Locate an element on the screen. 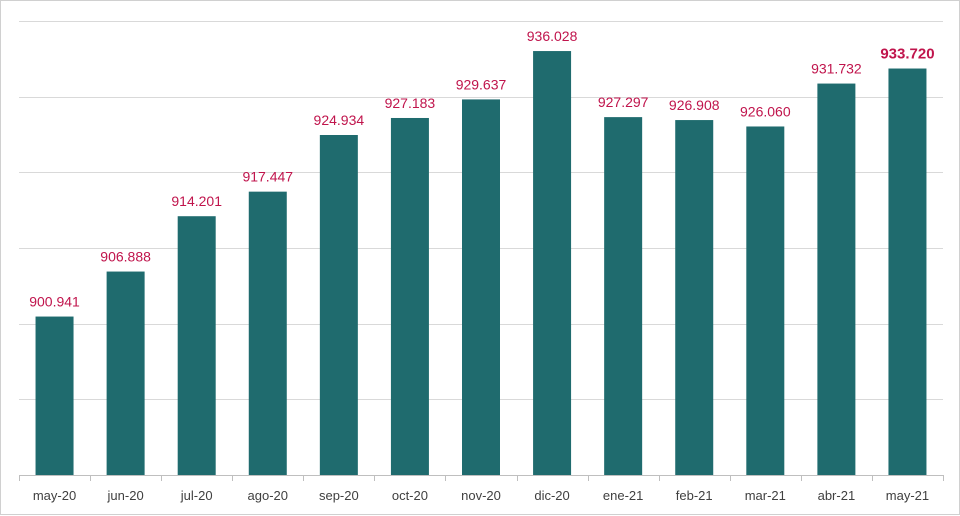  data-label-ago-20: 917.447 is located at coordinates (267, 177).